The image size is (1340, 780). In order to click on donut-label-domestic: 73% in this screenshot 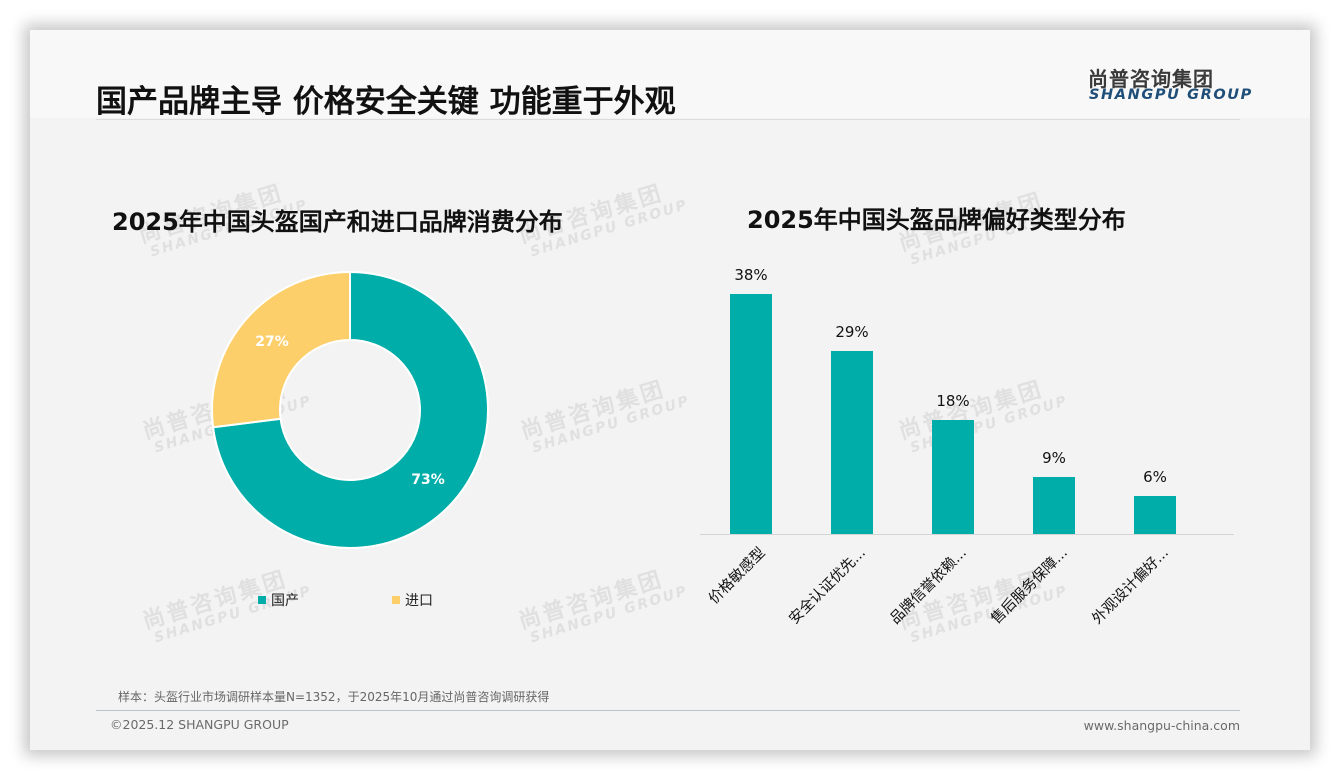, I will do `click(428, 480)`.